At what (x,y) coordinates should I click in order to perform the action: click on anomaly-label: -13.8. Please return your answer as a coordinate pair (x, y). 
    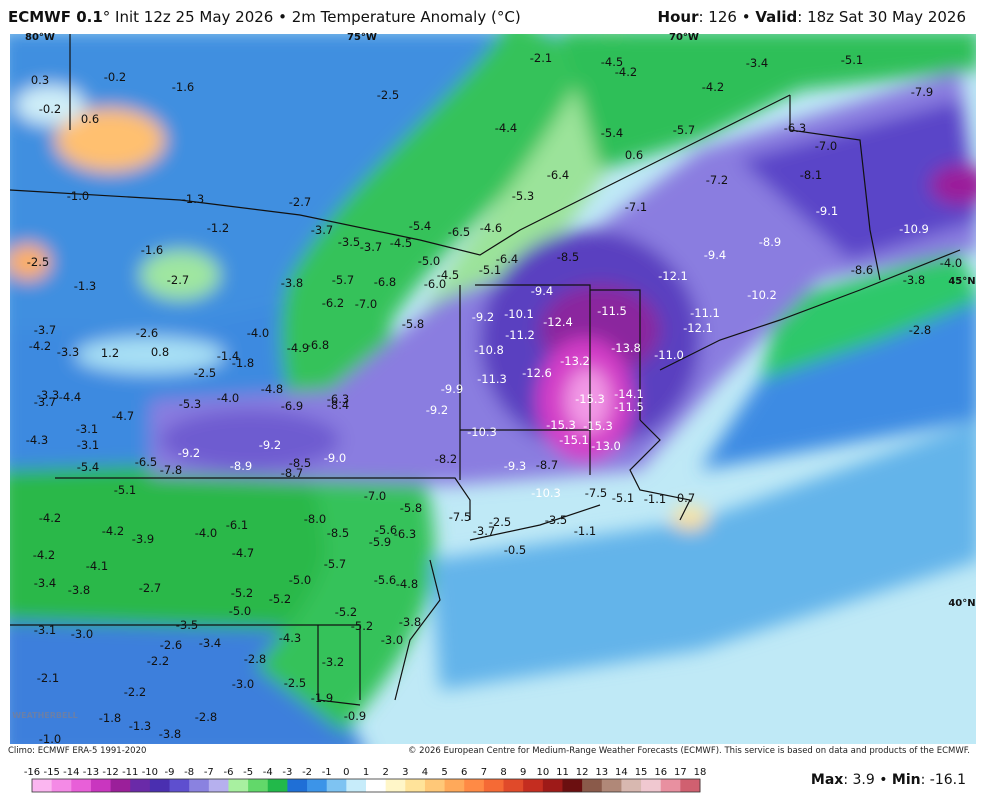
    Looking at the image, I should click on (626, 348).